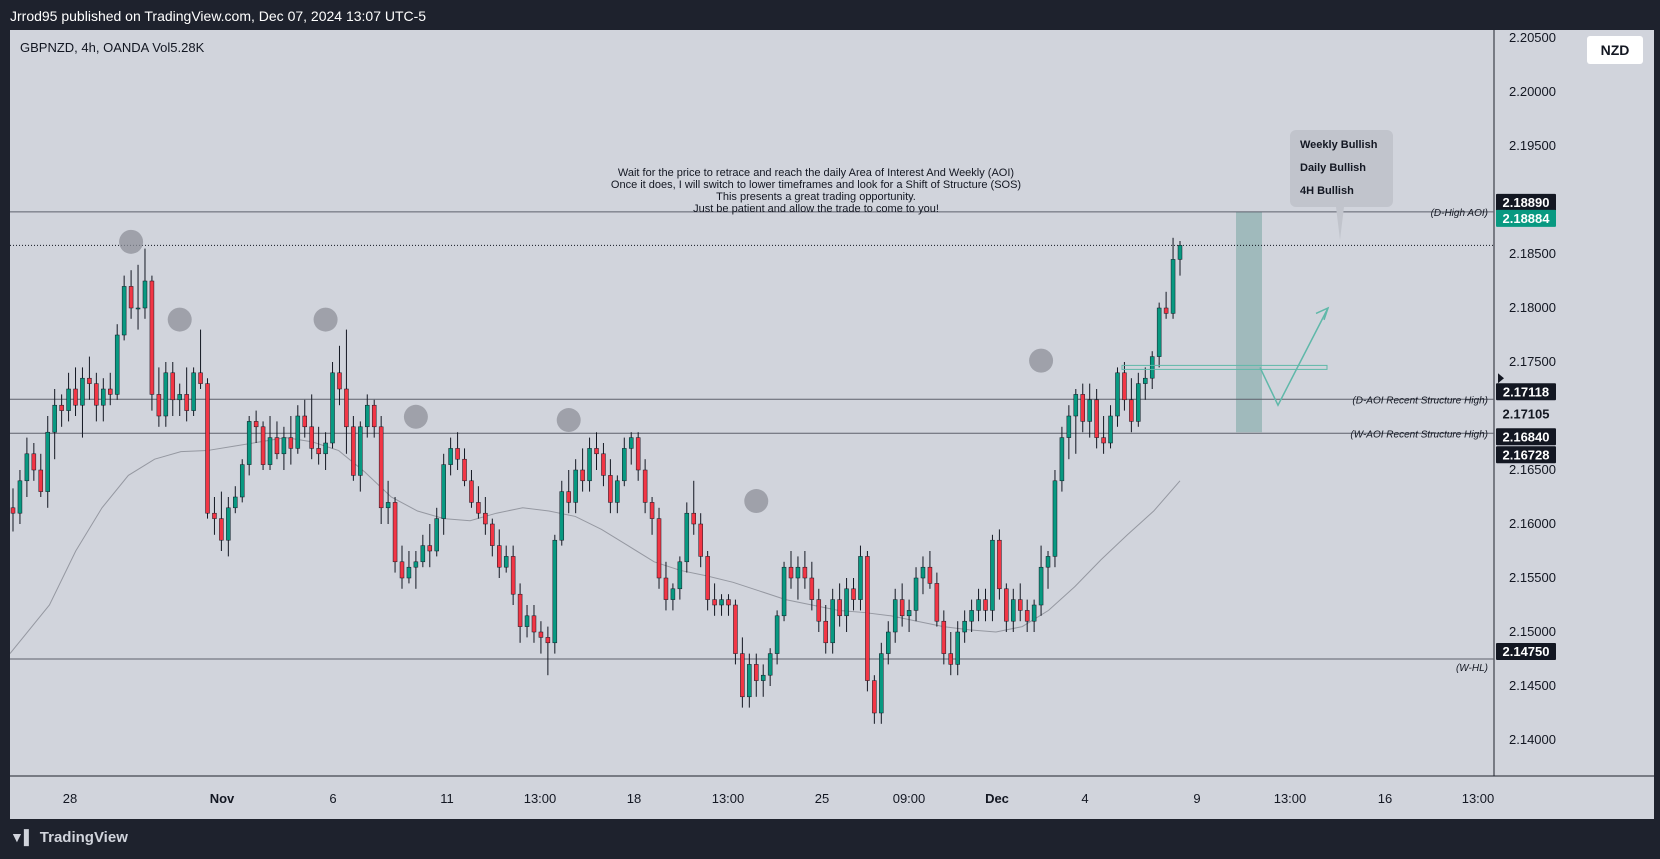 The image size is (1660, 859). What do you see at coordinates (1526, 392) in the screenshot?
I see `price-tag` at bounding box center [1526, 392].